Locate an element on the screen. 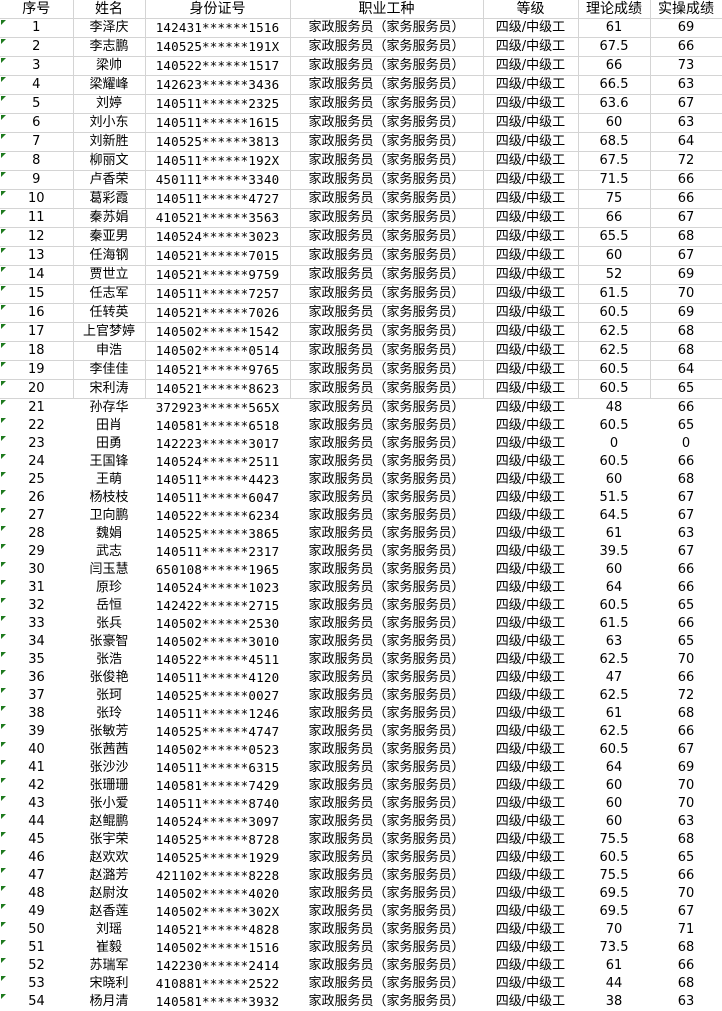 This screenshot has height=1011, width=722. name-cell: 孙存华 is located at coordinates (109, 408).